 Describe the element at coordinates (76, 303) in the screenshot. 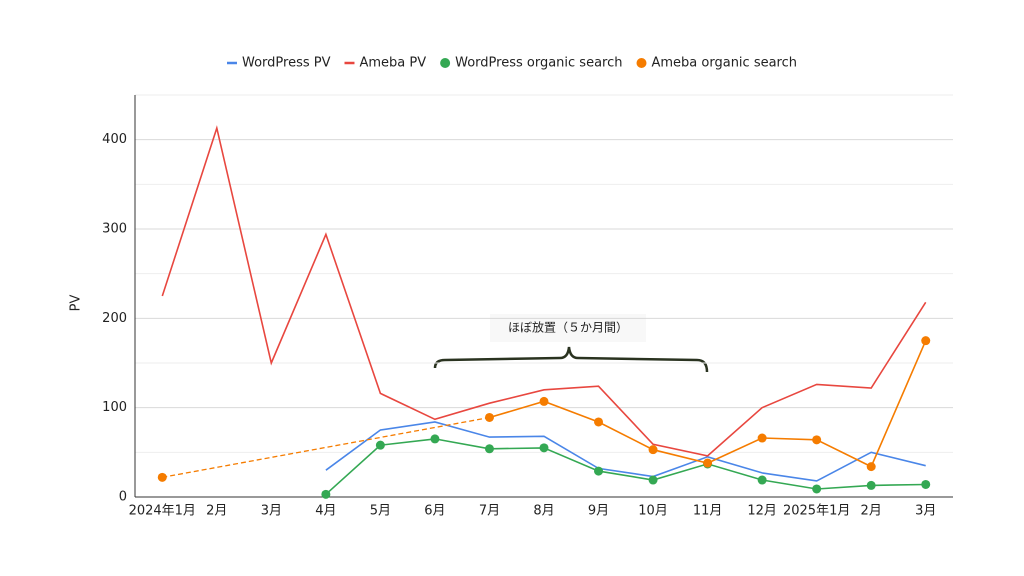

I see `y-axis-label: PV` at that location.